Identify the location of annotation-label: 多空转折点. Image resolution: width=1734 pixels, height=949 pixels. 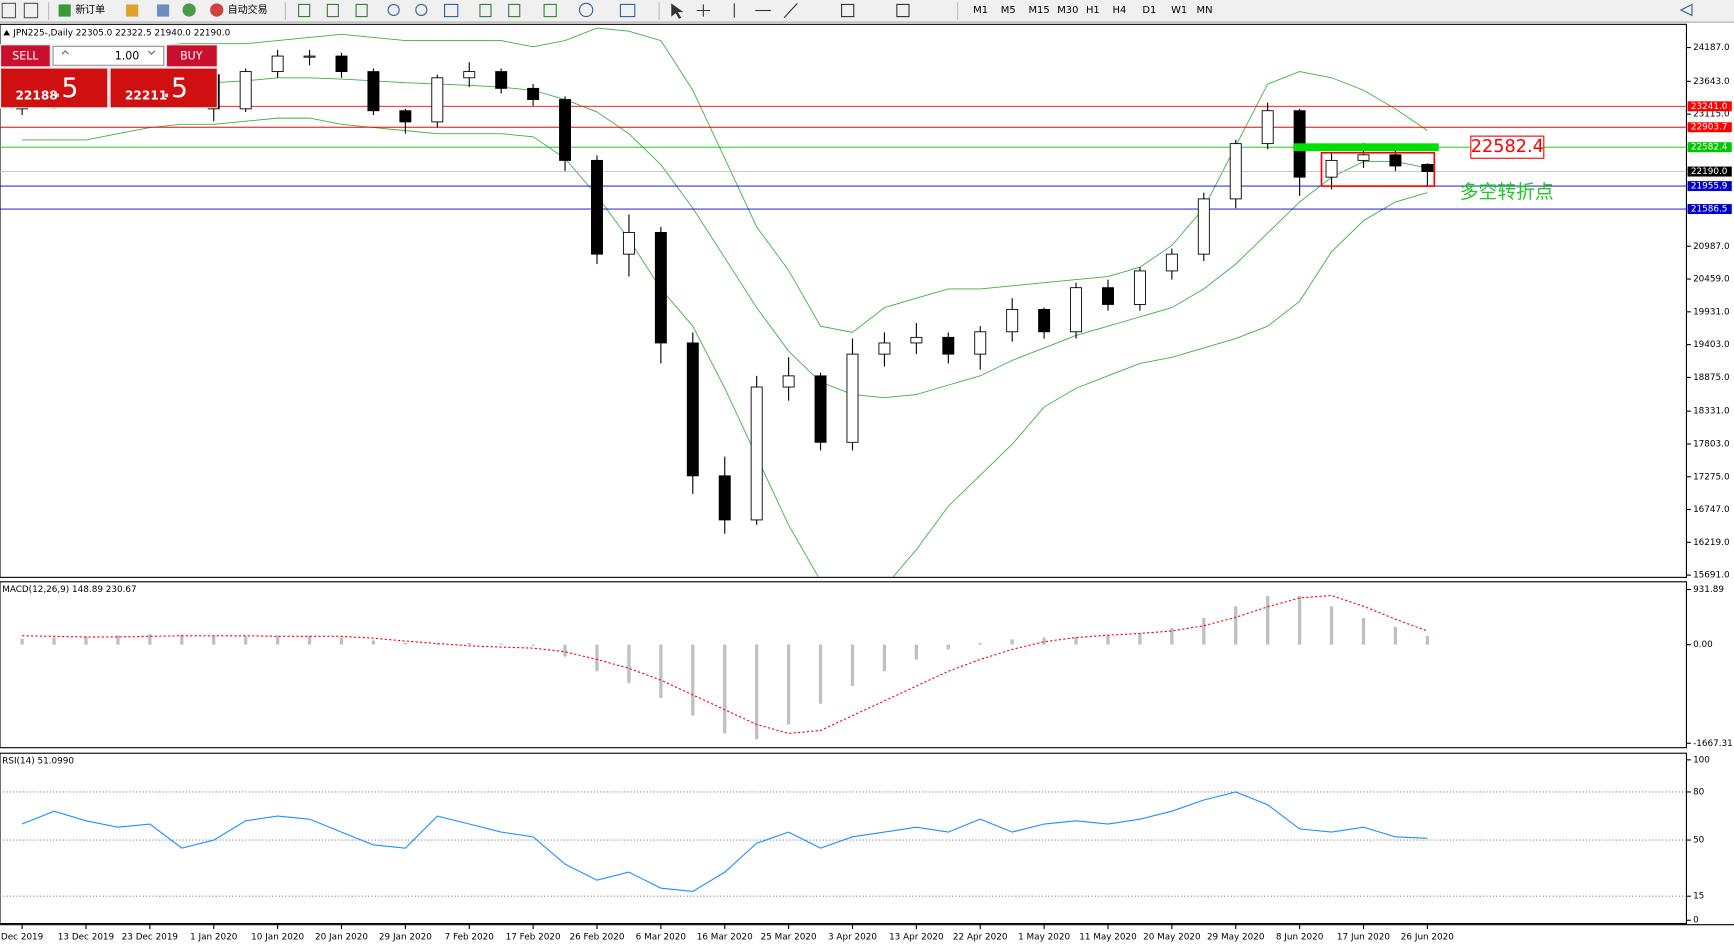
(1507, 192).